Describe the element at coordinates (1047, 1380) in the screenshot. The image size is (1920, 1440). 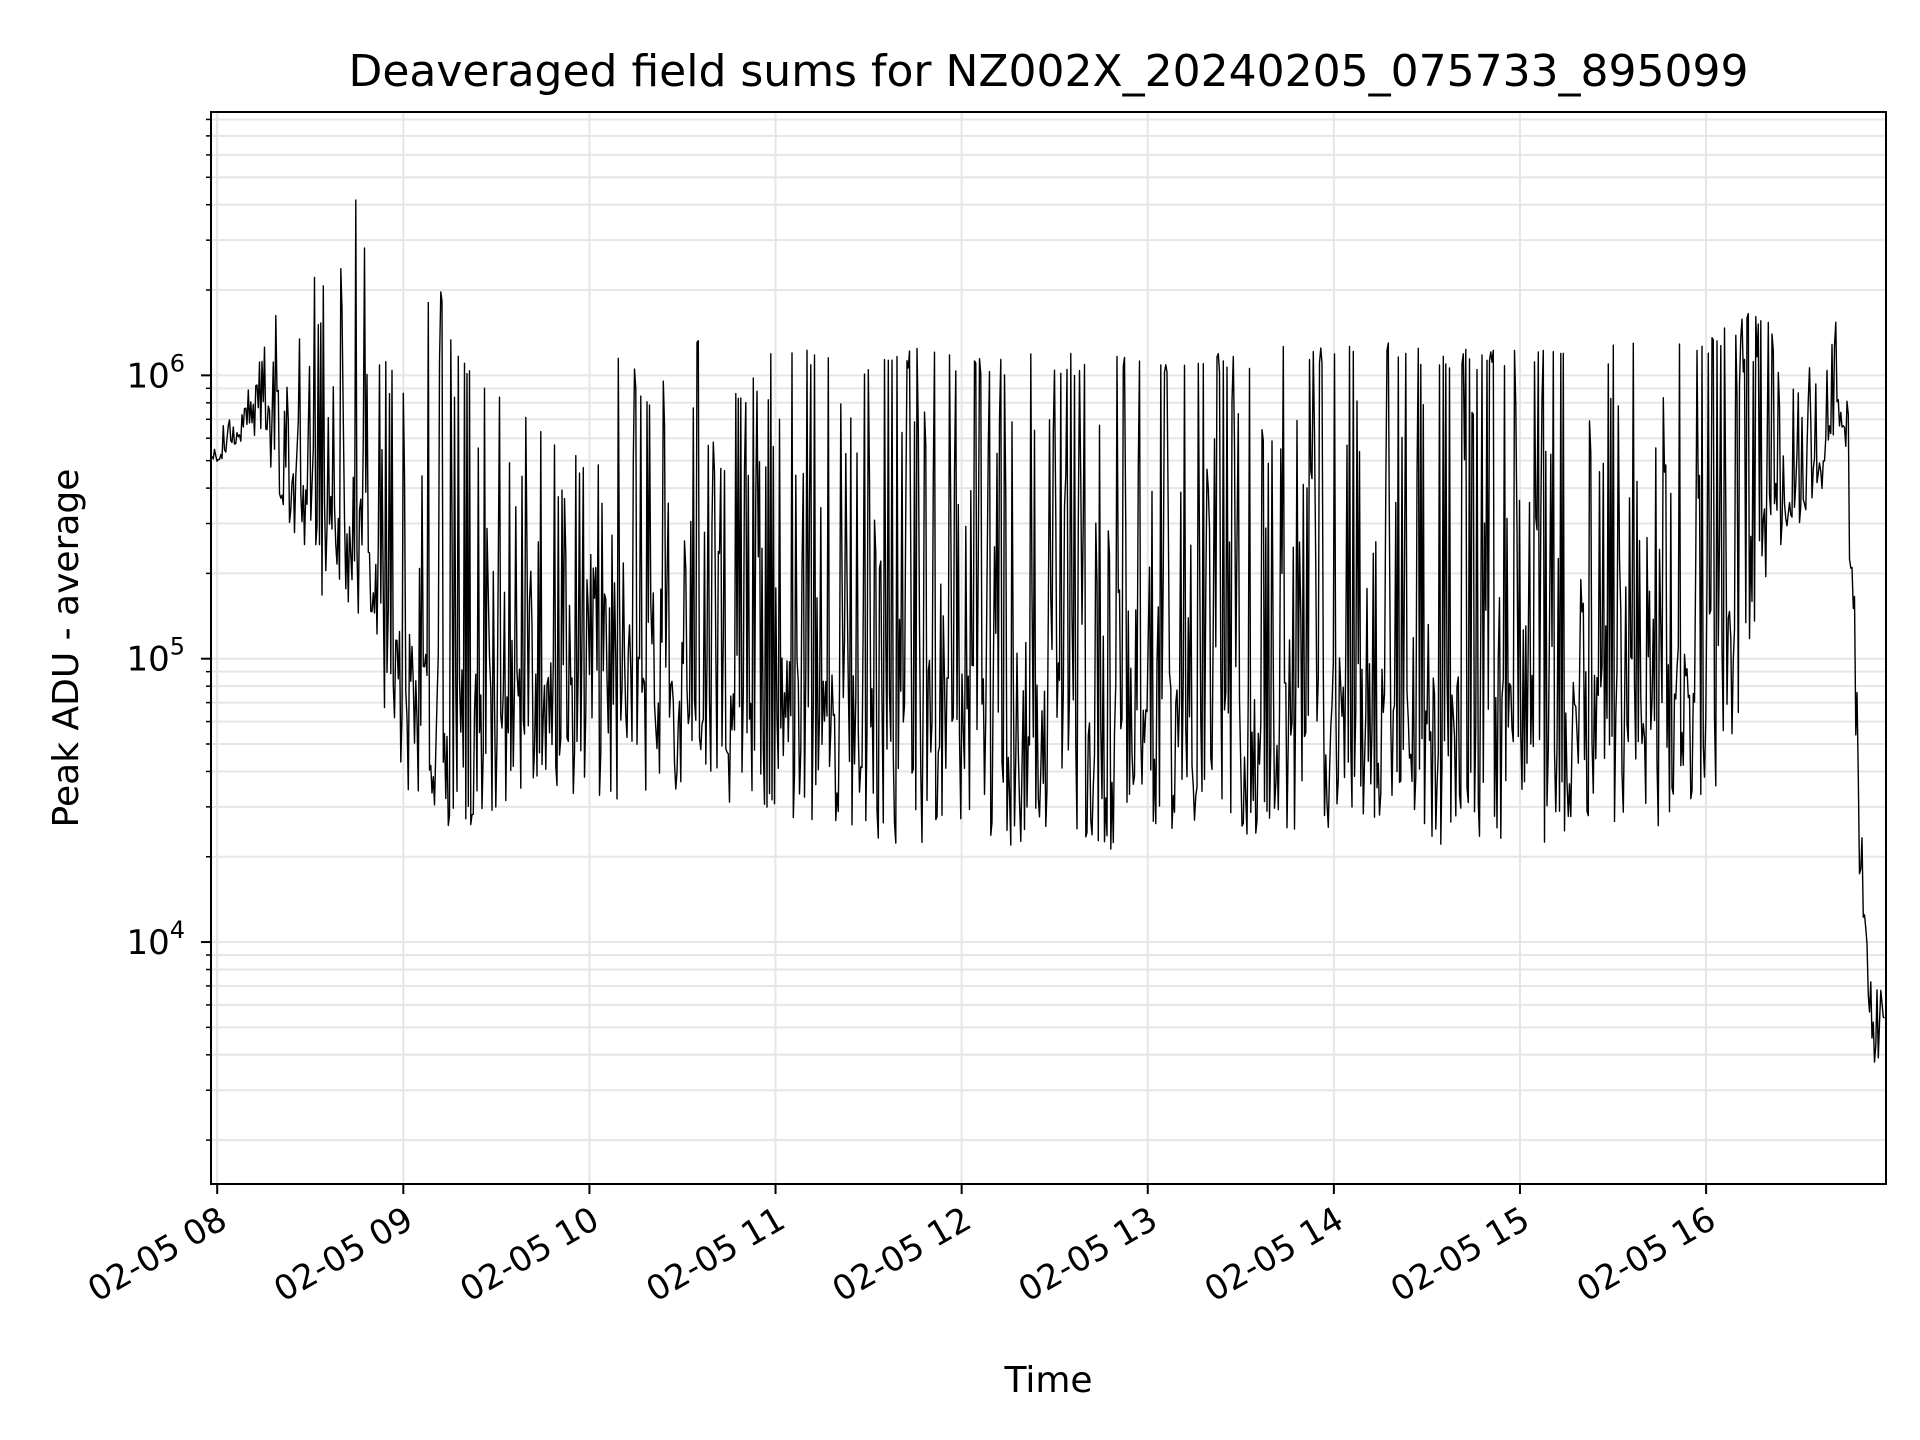
I see `x-axis-label: Time` at that location.